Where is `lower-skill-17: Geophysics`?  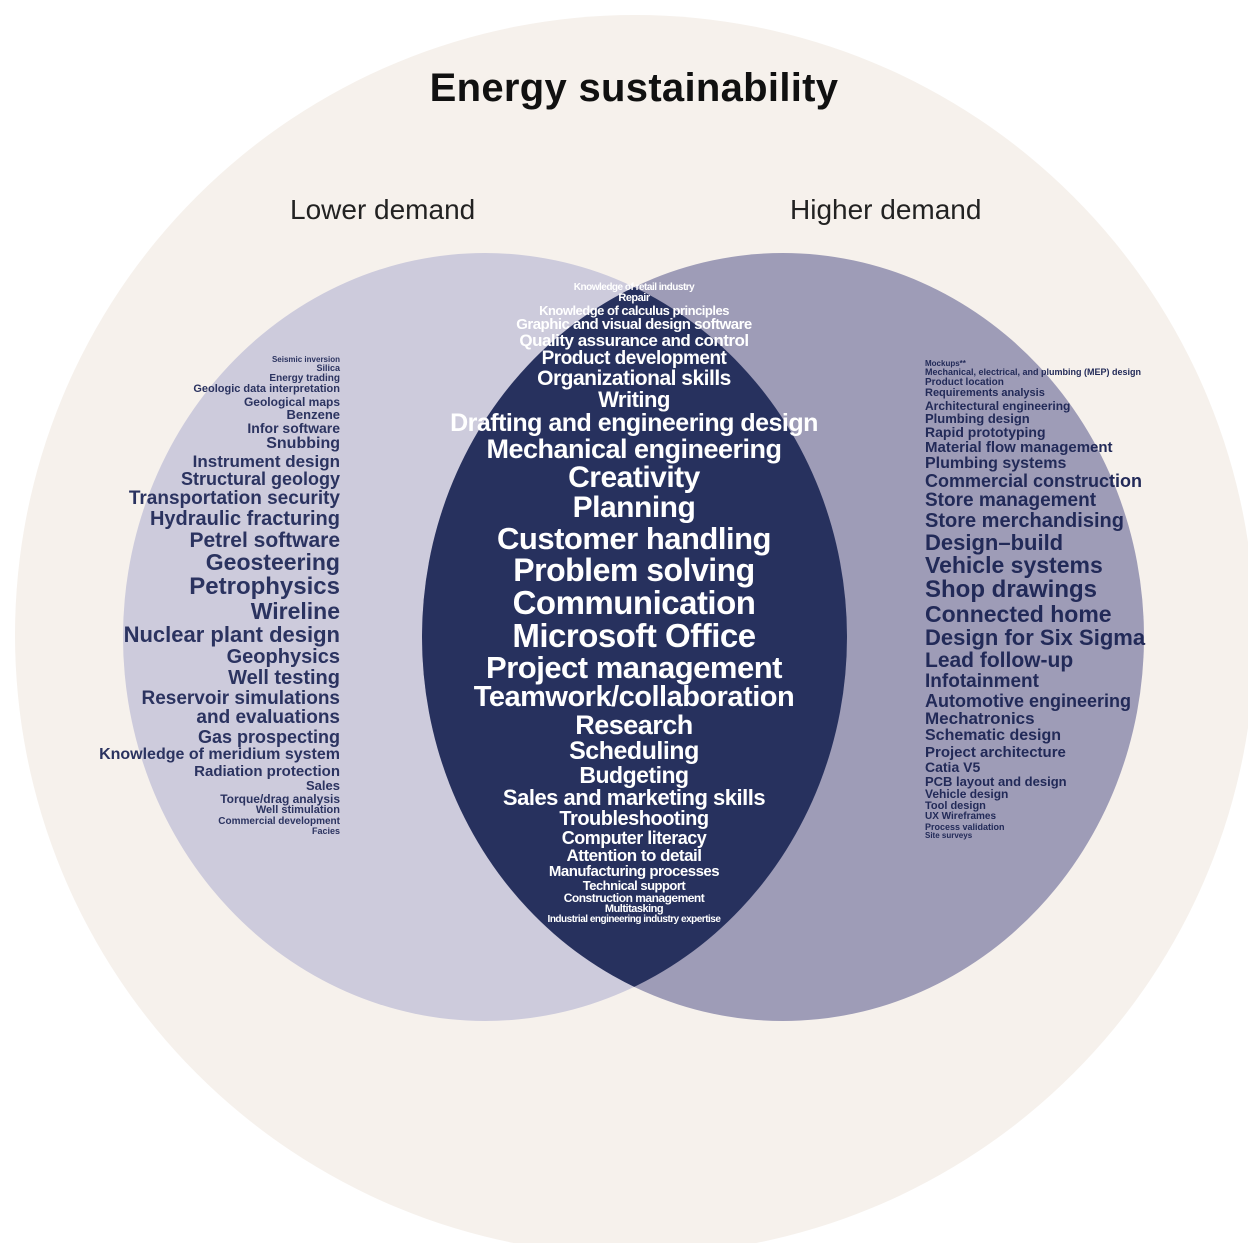 lower-skill-17: Geophysics is located at coordinates (283, 657).